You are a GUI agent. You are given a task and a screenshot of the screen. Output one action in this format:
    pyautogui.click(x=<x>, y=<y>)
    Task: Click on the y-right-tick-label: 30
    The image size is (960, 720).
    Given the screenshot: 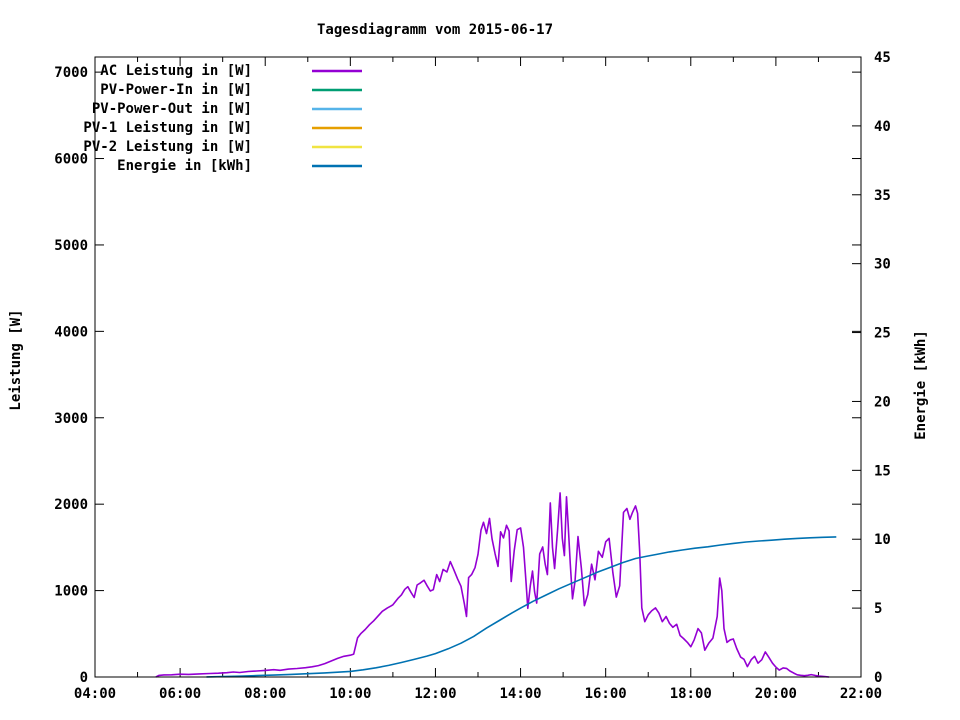 What is the action you would take?
    pyautogui.click(x=882, y=265)
    